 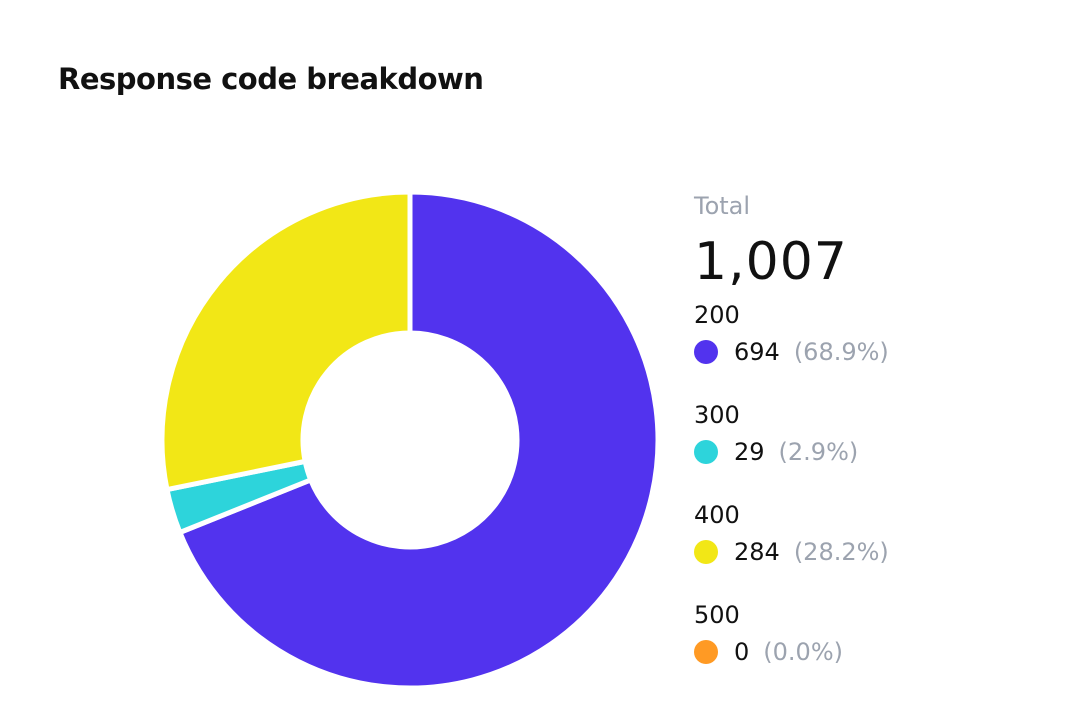 What do you see at coordinates (271, 79) in the screenshot?
I see `chart-title: Response code breakdown` at bounding box center [271, 79].